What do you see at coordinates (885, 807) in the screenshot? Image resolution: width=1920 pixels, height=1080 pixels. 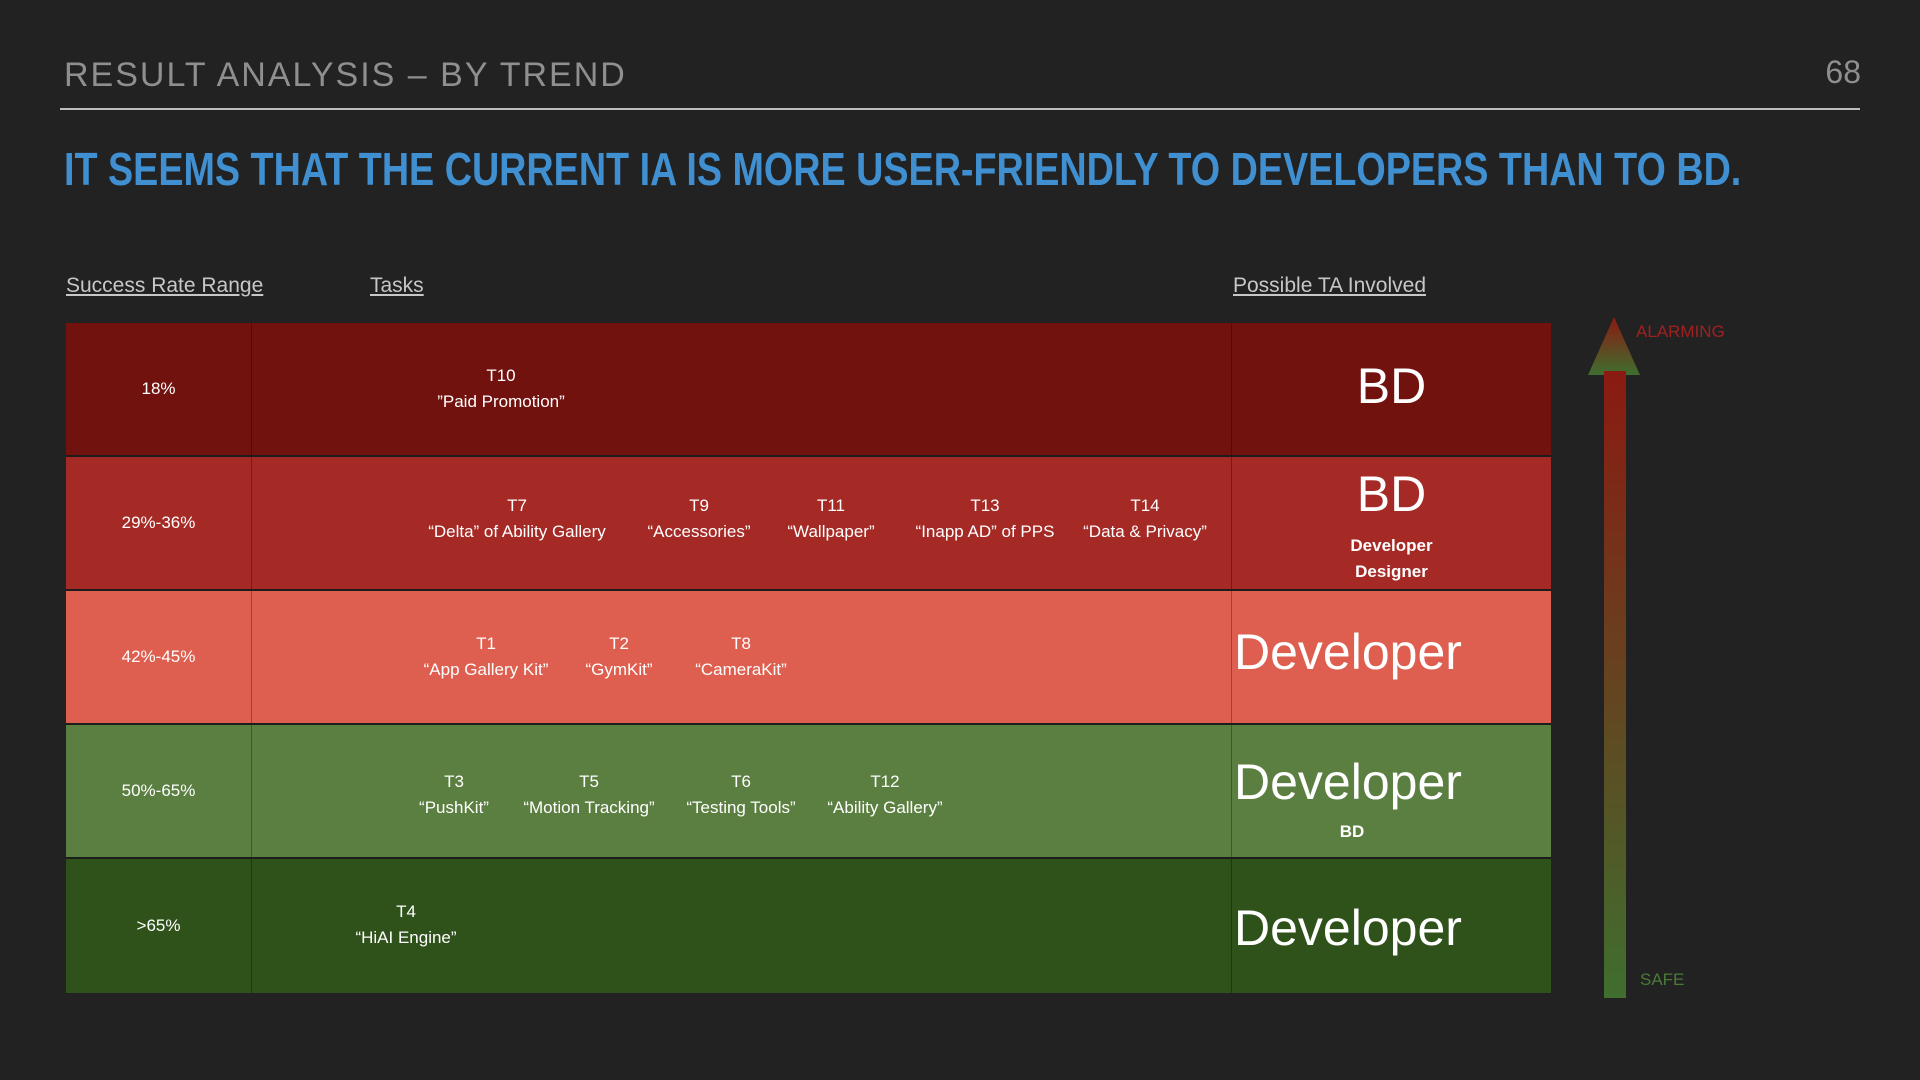 I see `task-name: “Ability Gallery”` at bounding box center [885, 807].